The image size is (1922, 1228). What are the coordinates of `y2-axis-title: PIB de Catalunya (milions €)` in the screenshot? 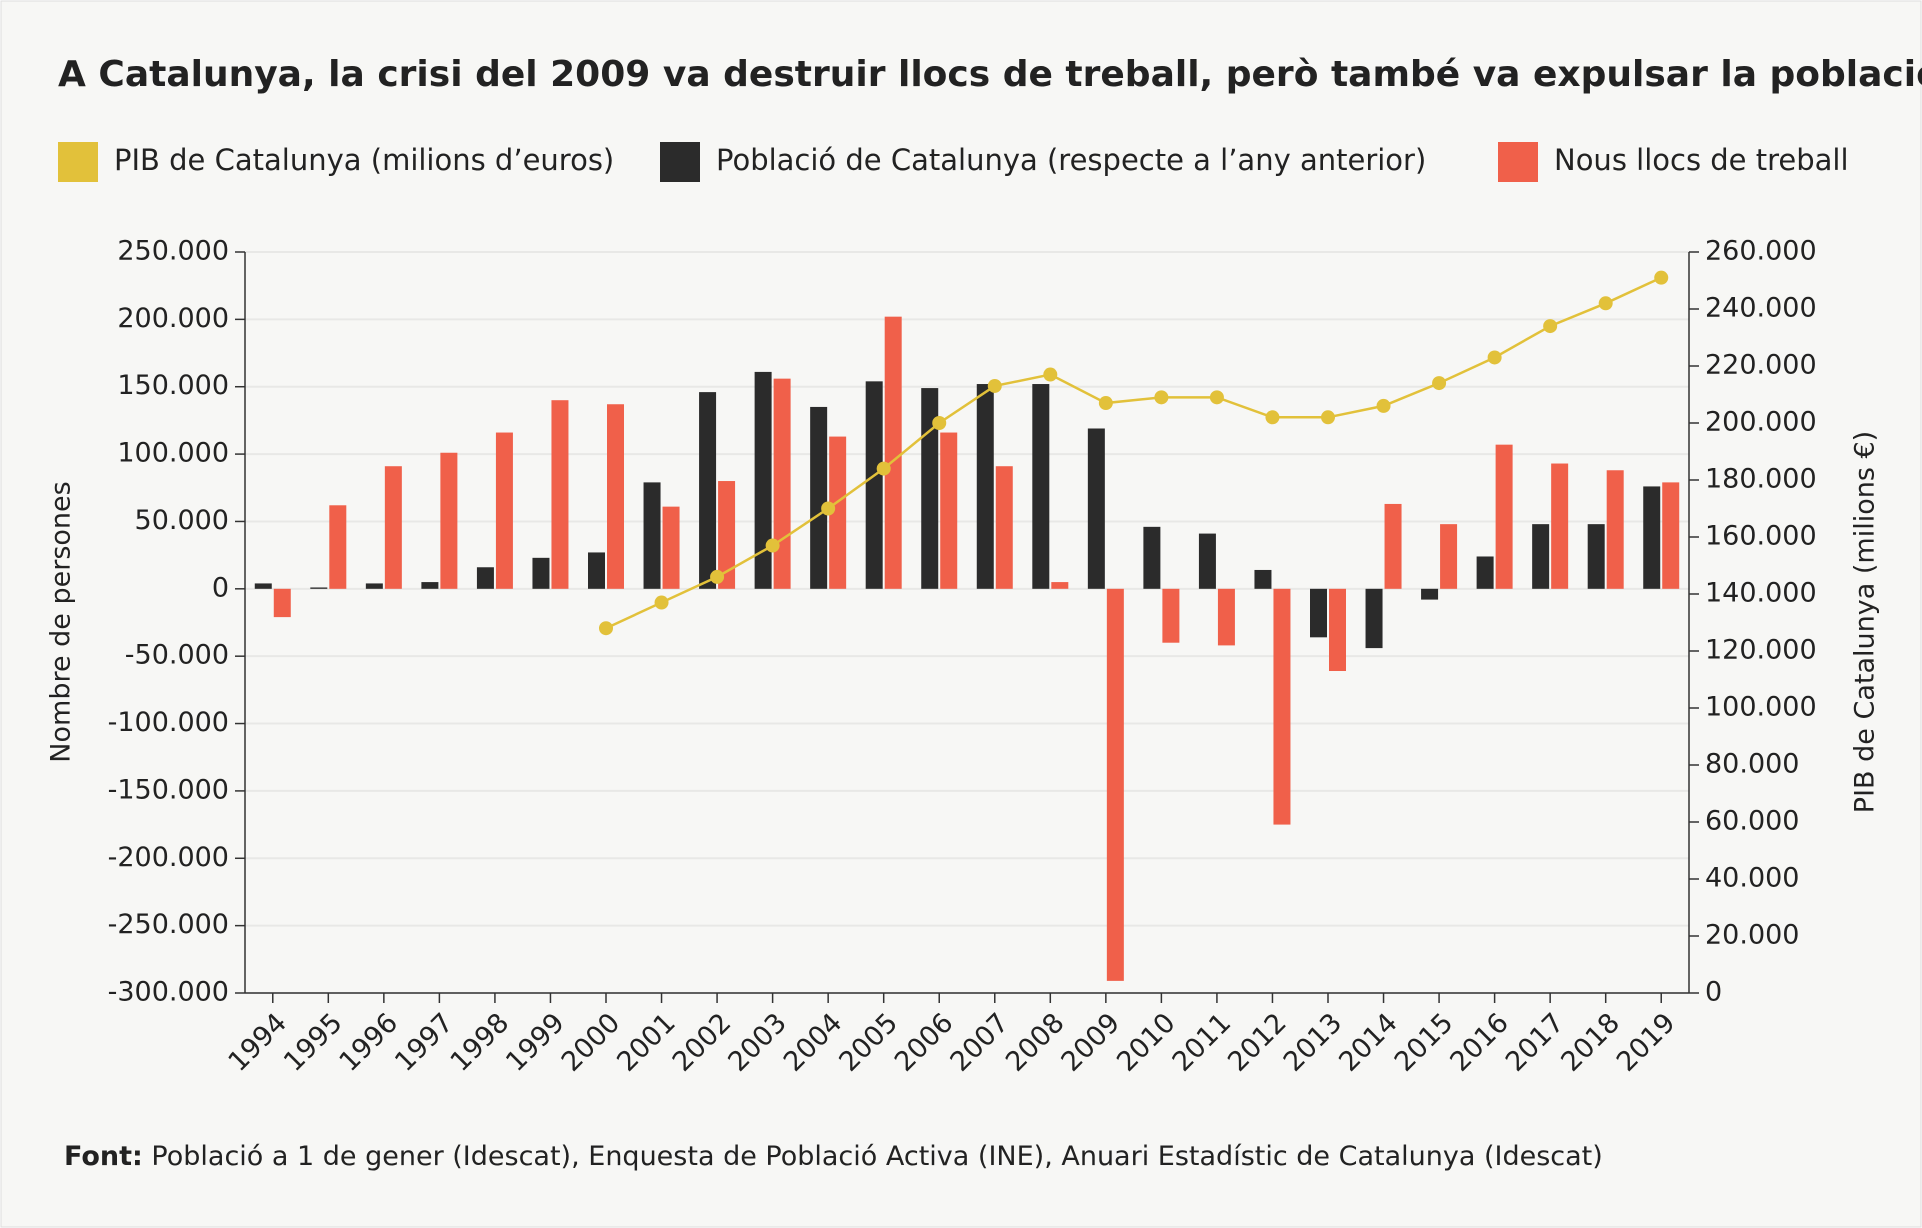 It's located at (1865, 622).